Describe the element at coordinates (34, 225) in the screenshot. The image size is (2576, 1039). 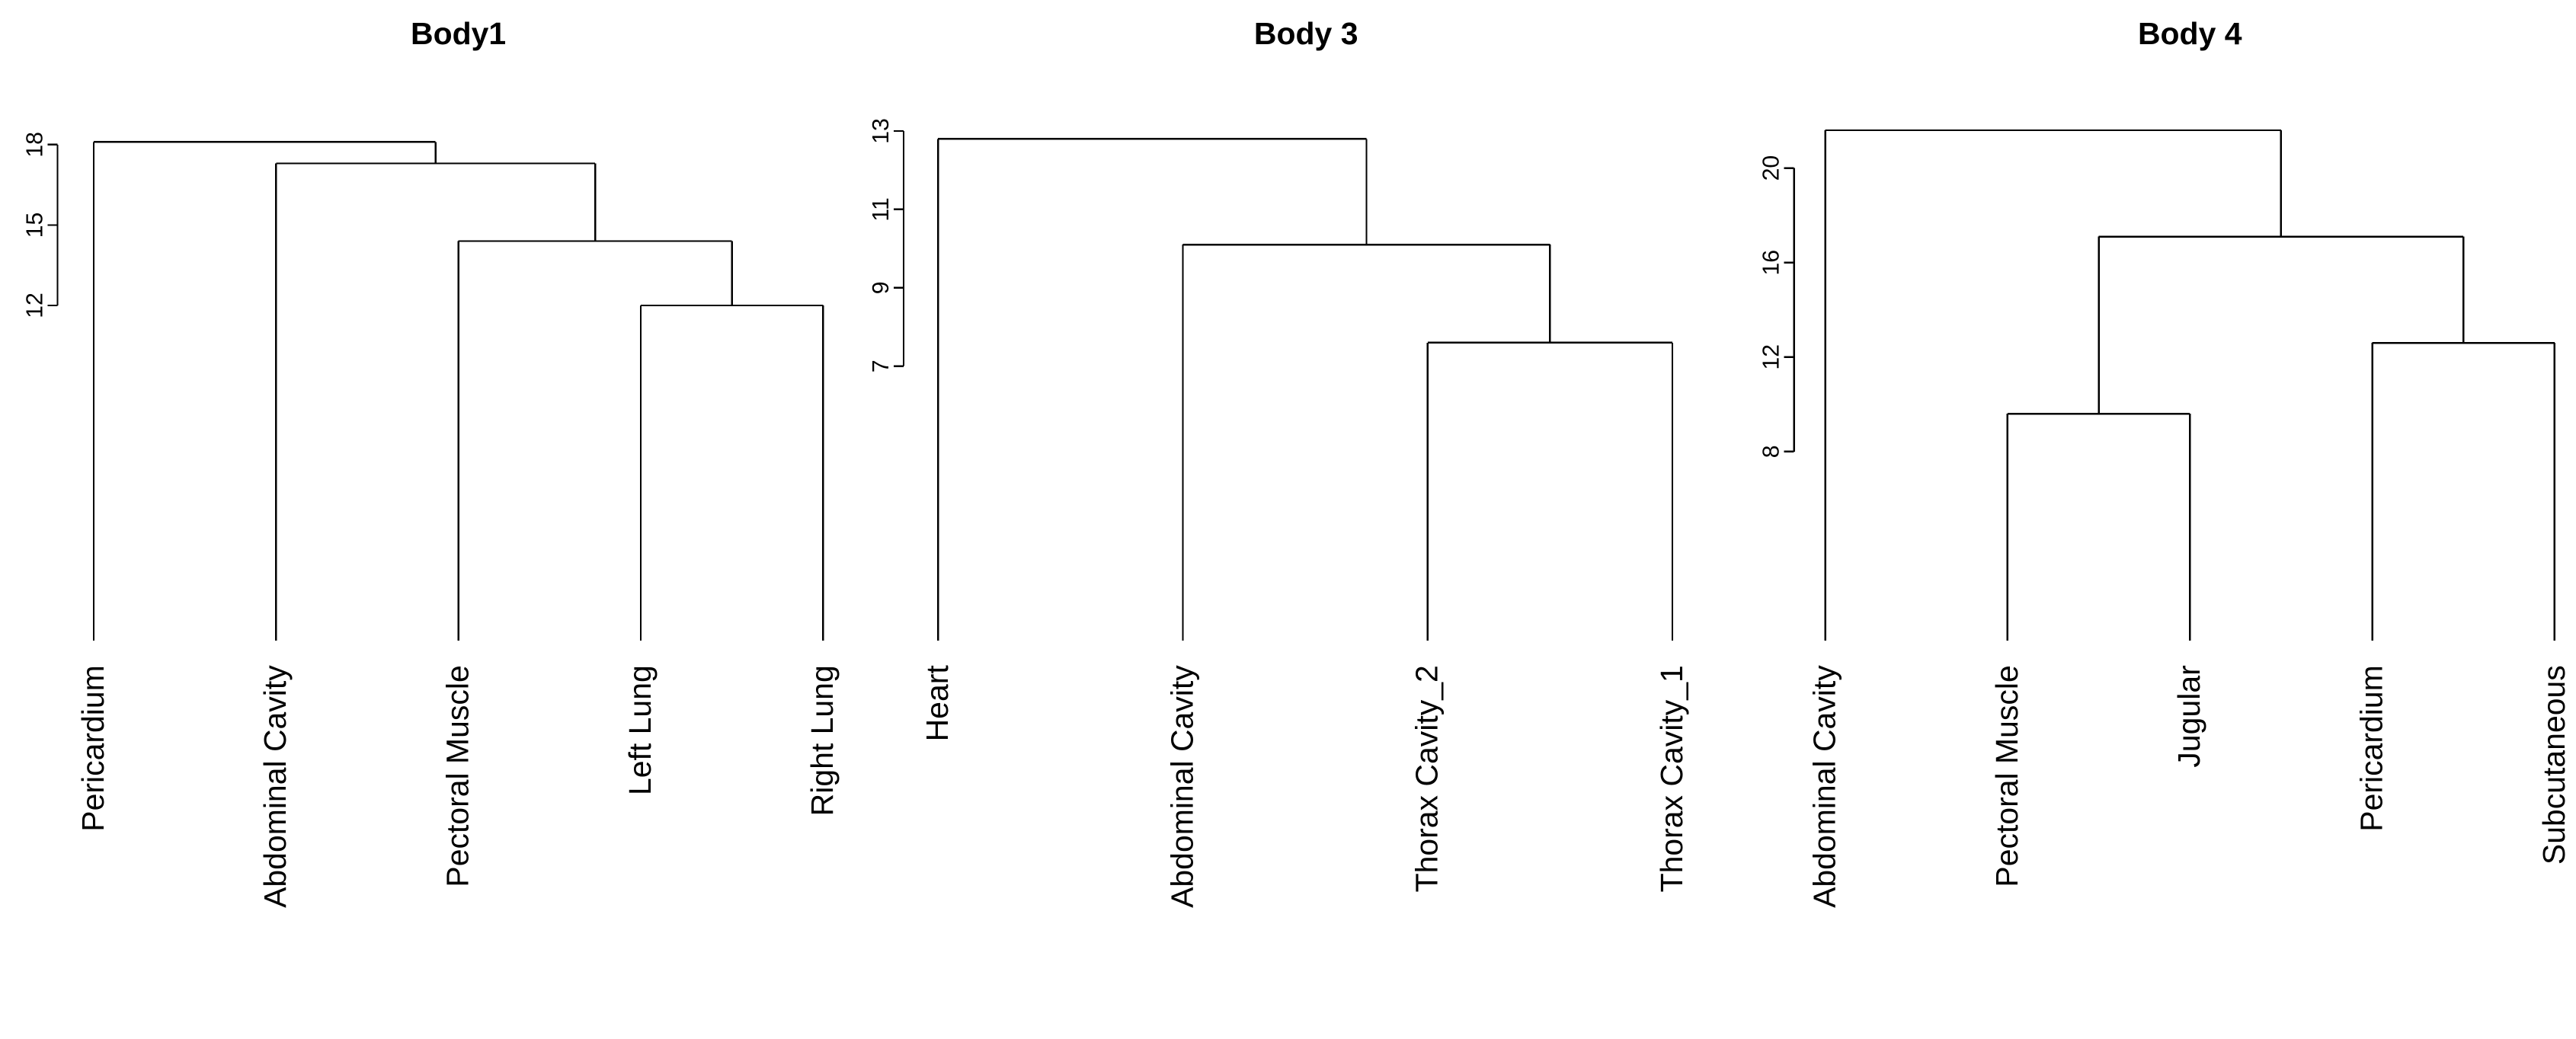
I see `y-tick-label: 15` at that location.